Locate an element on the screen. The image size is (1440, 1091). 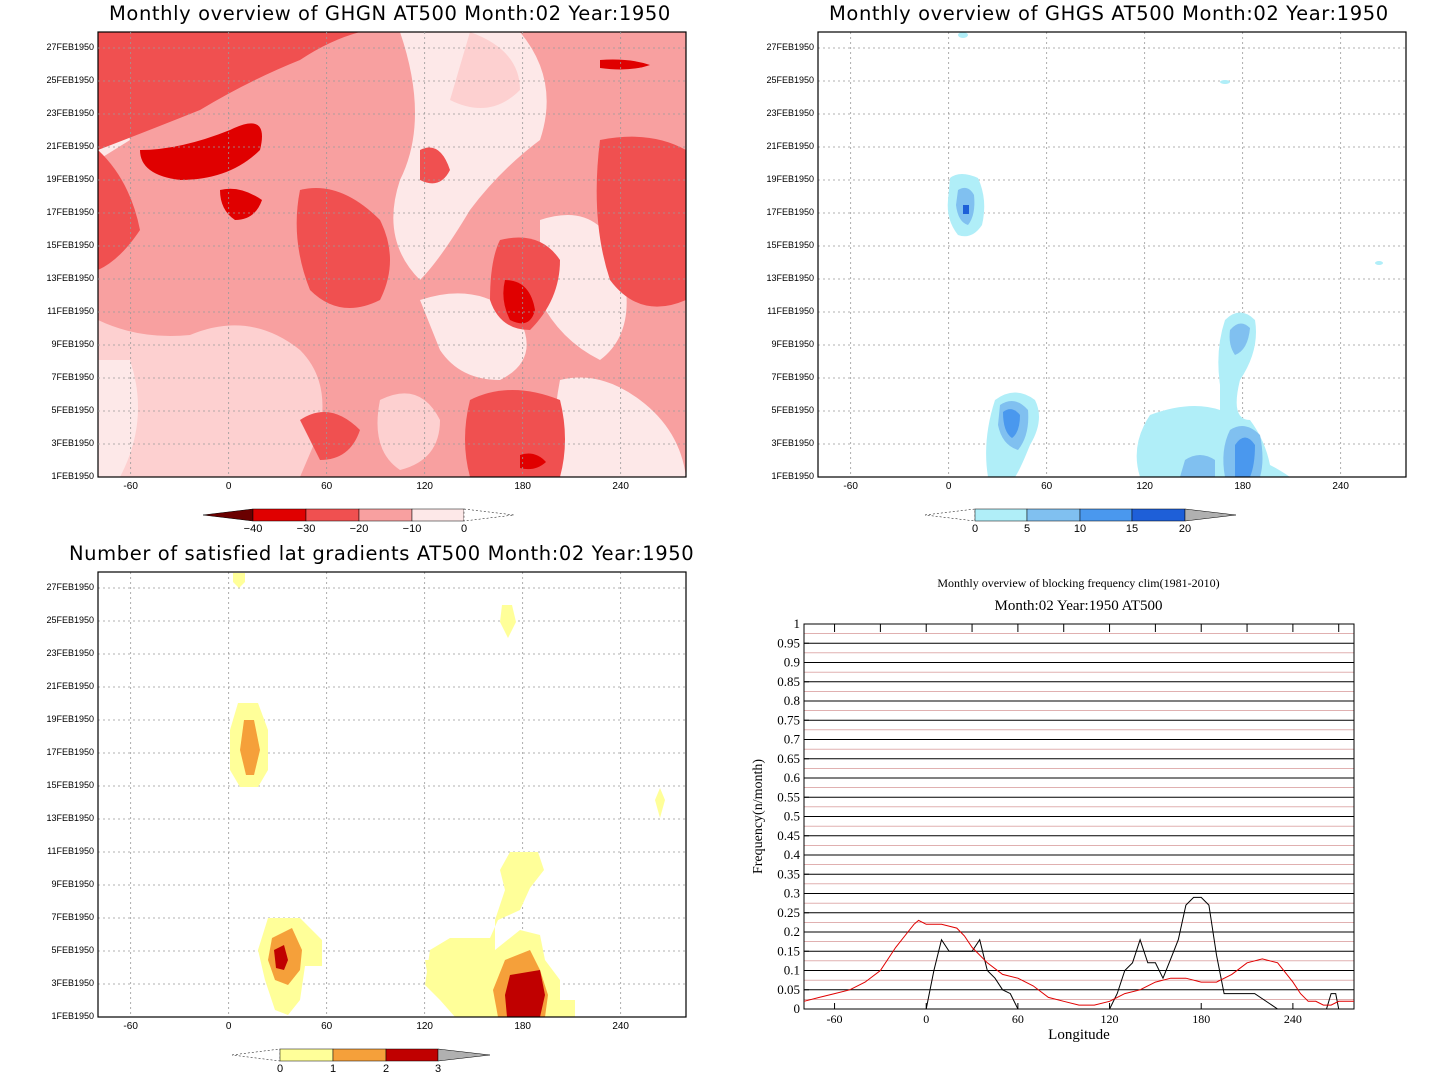
freq-y-tick-label: 0.4 is located at coordinates (792, 854).